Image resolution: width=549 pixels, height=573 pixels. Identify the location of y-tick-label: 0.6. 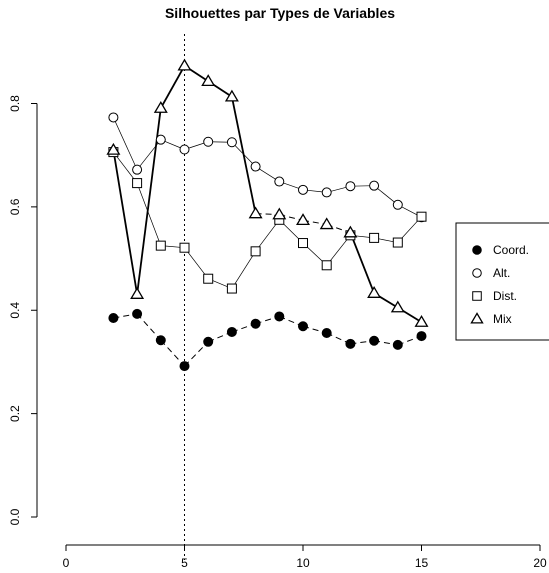
(15, 206).